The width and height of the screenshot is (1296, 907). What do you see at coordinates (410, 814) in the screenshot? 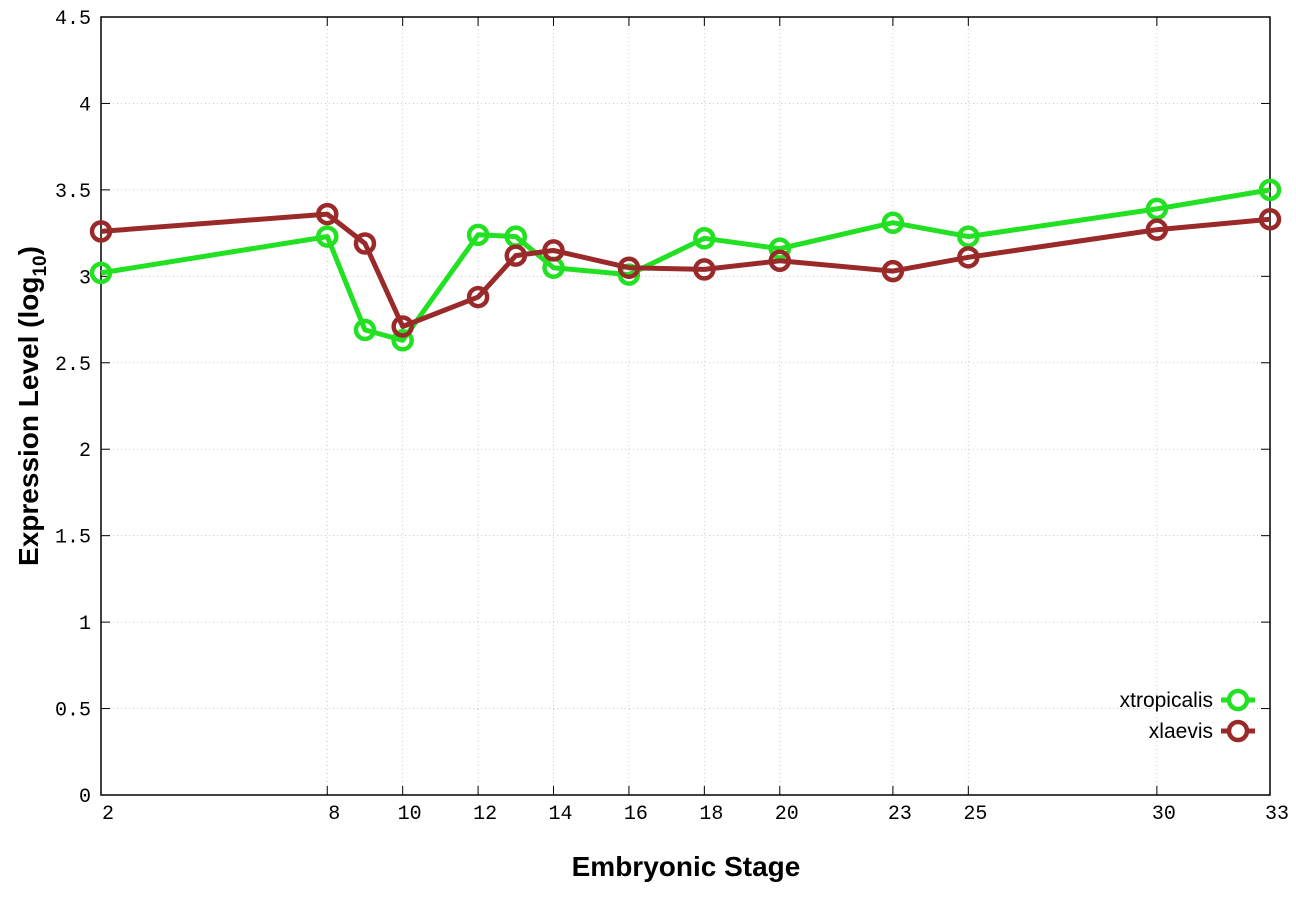
I see `x-tick-label: 10` at bounding box center [410, 814].